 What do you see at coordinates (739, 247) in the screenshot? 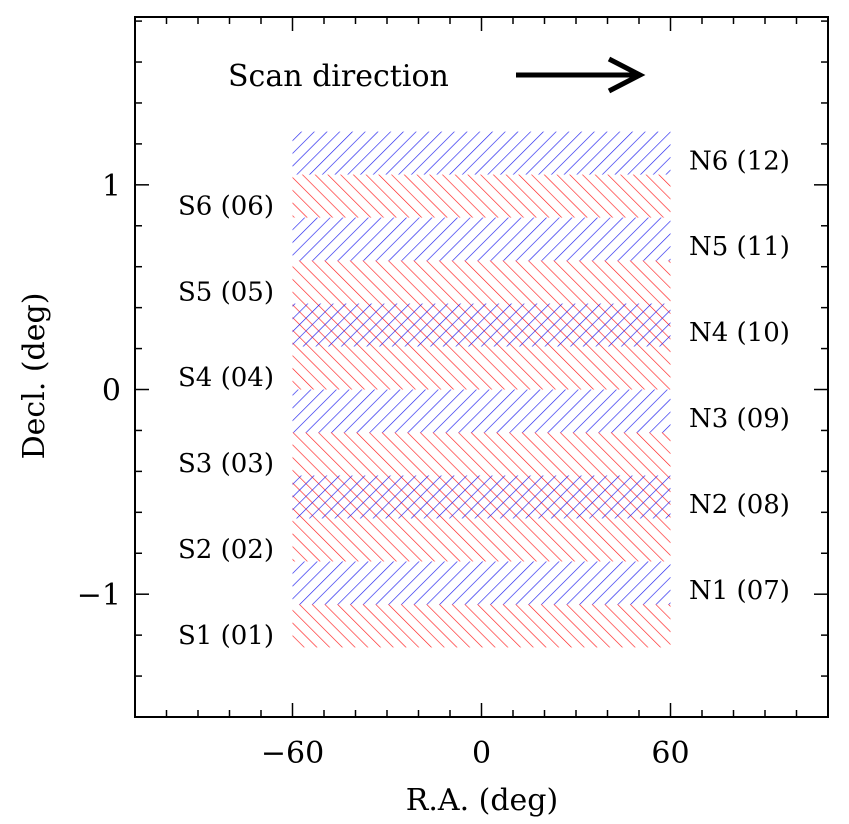
I see `north-strip-label-5: N5 (11)` at bounding box center [739, 247].